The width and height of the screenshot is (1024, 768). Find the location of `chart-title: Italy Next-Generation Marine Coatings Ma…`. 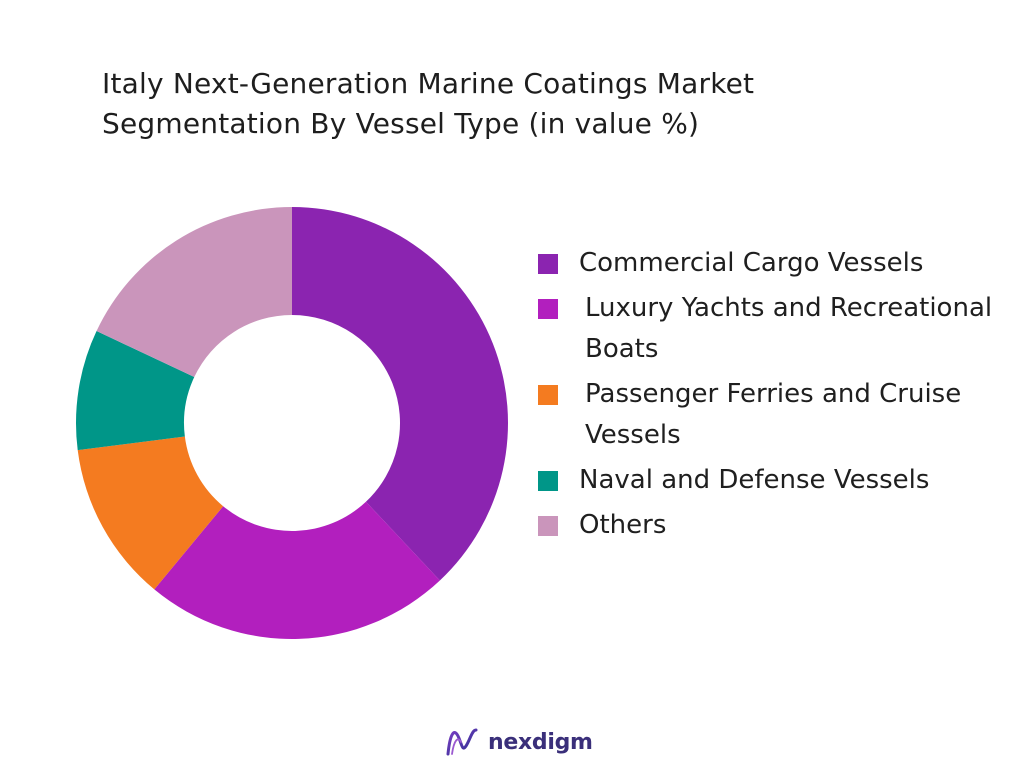

chart-title: Italy Next-Generation Marine Coatings Ma… is located at coordinates (502, 104).